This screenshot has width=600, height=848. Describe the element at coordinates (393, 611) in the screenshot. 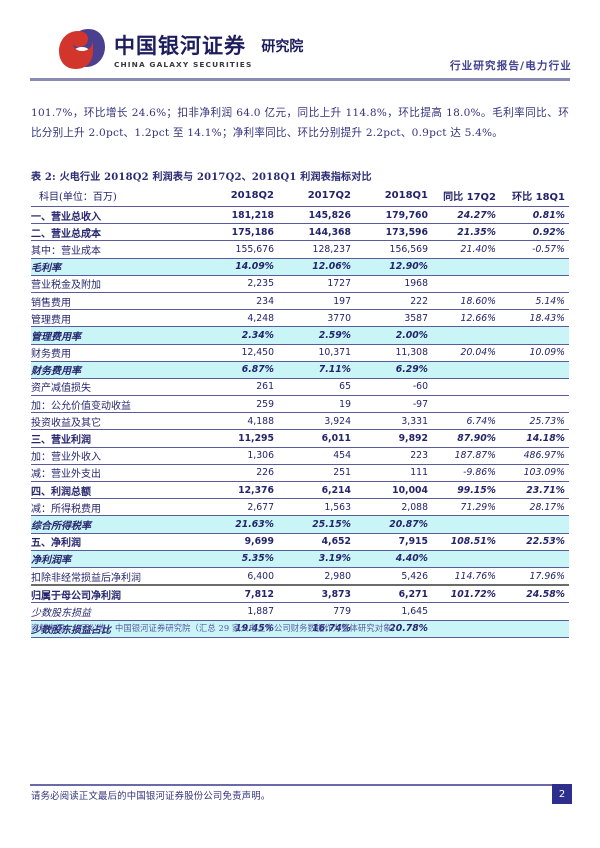

I see `cell-2018Q1: 1,645` at that location.